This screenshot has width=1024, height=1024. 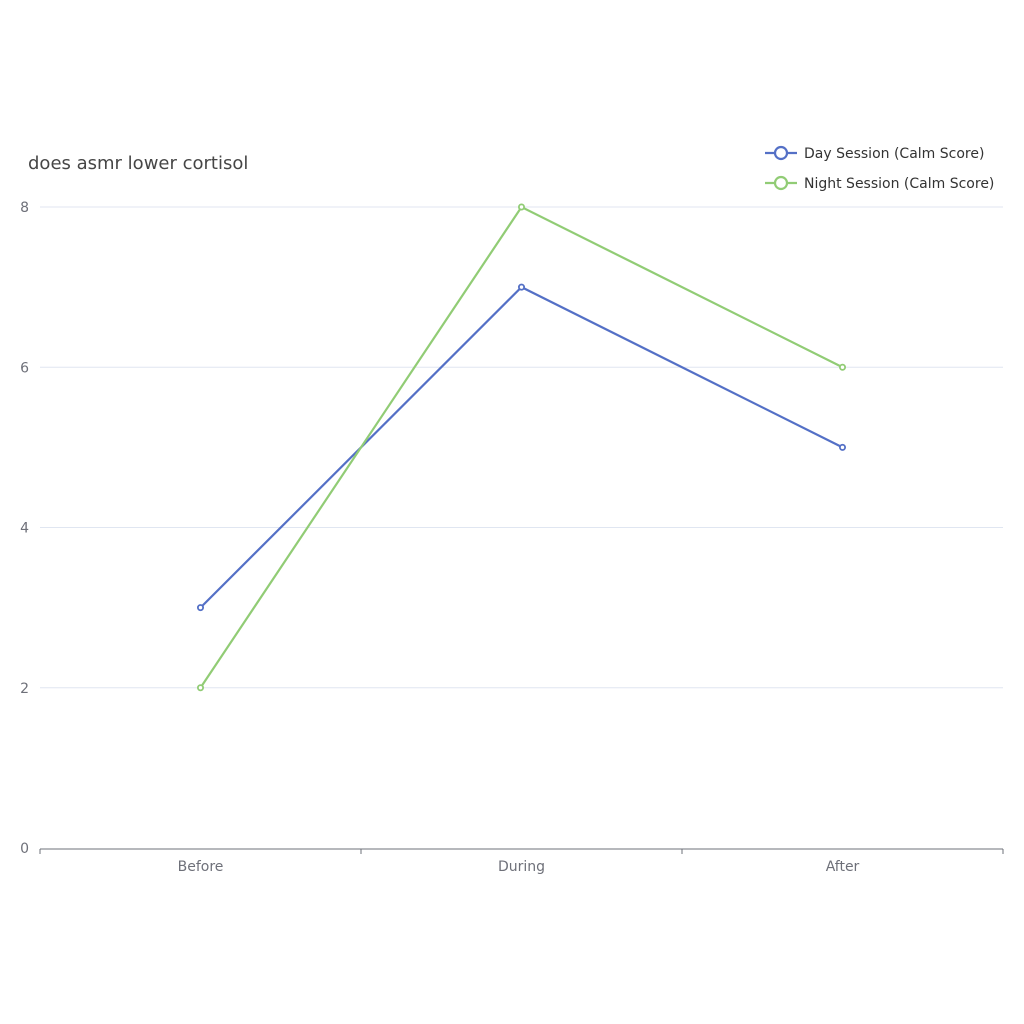 I want to click on x-tick-label: Before, so click(x=201, y=867).